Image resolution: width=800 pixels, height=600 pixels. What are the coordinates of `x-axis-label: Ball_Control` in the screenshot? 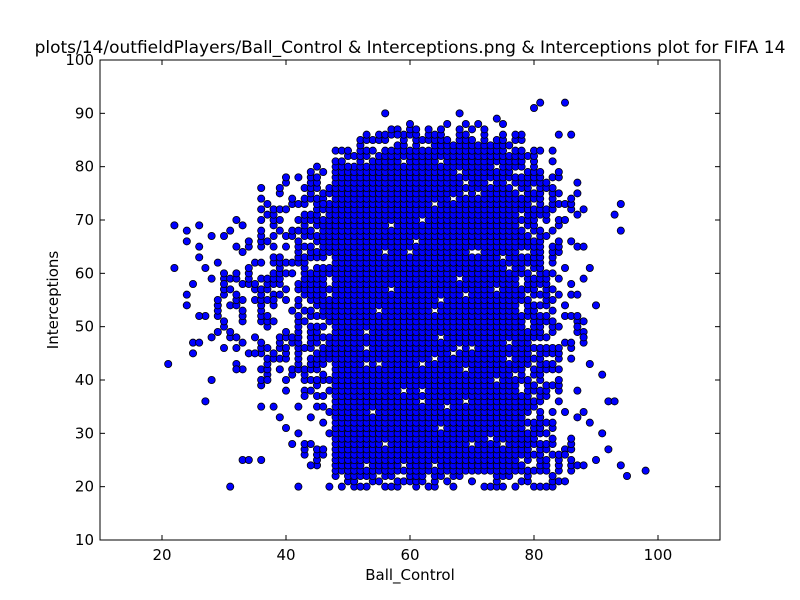 It's located at (410, 575).